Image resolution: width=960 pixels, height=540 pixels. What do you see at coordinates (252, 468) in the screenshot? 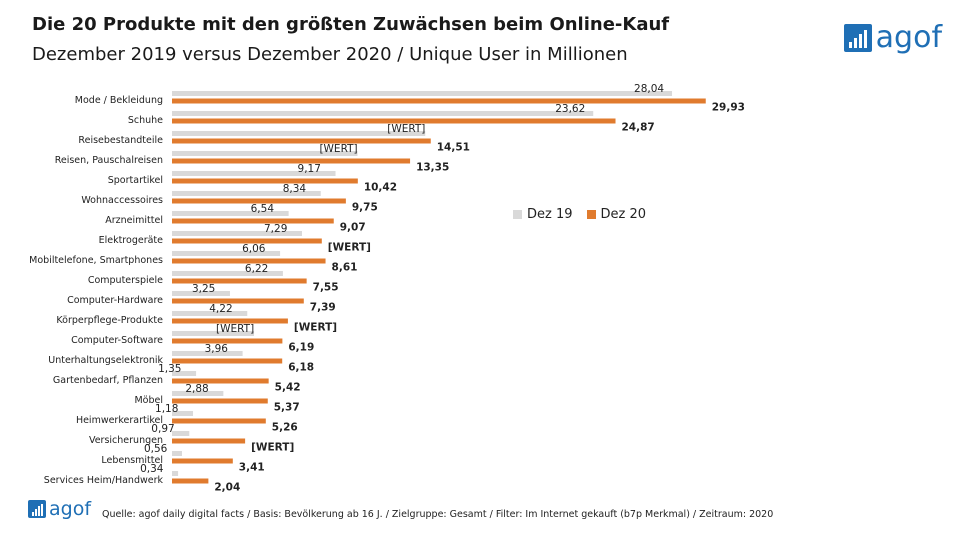
I see `data-label-dez20: 3,41` at bounding box center [252, 468].